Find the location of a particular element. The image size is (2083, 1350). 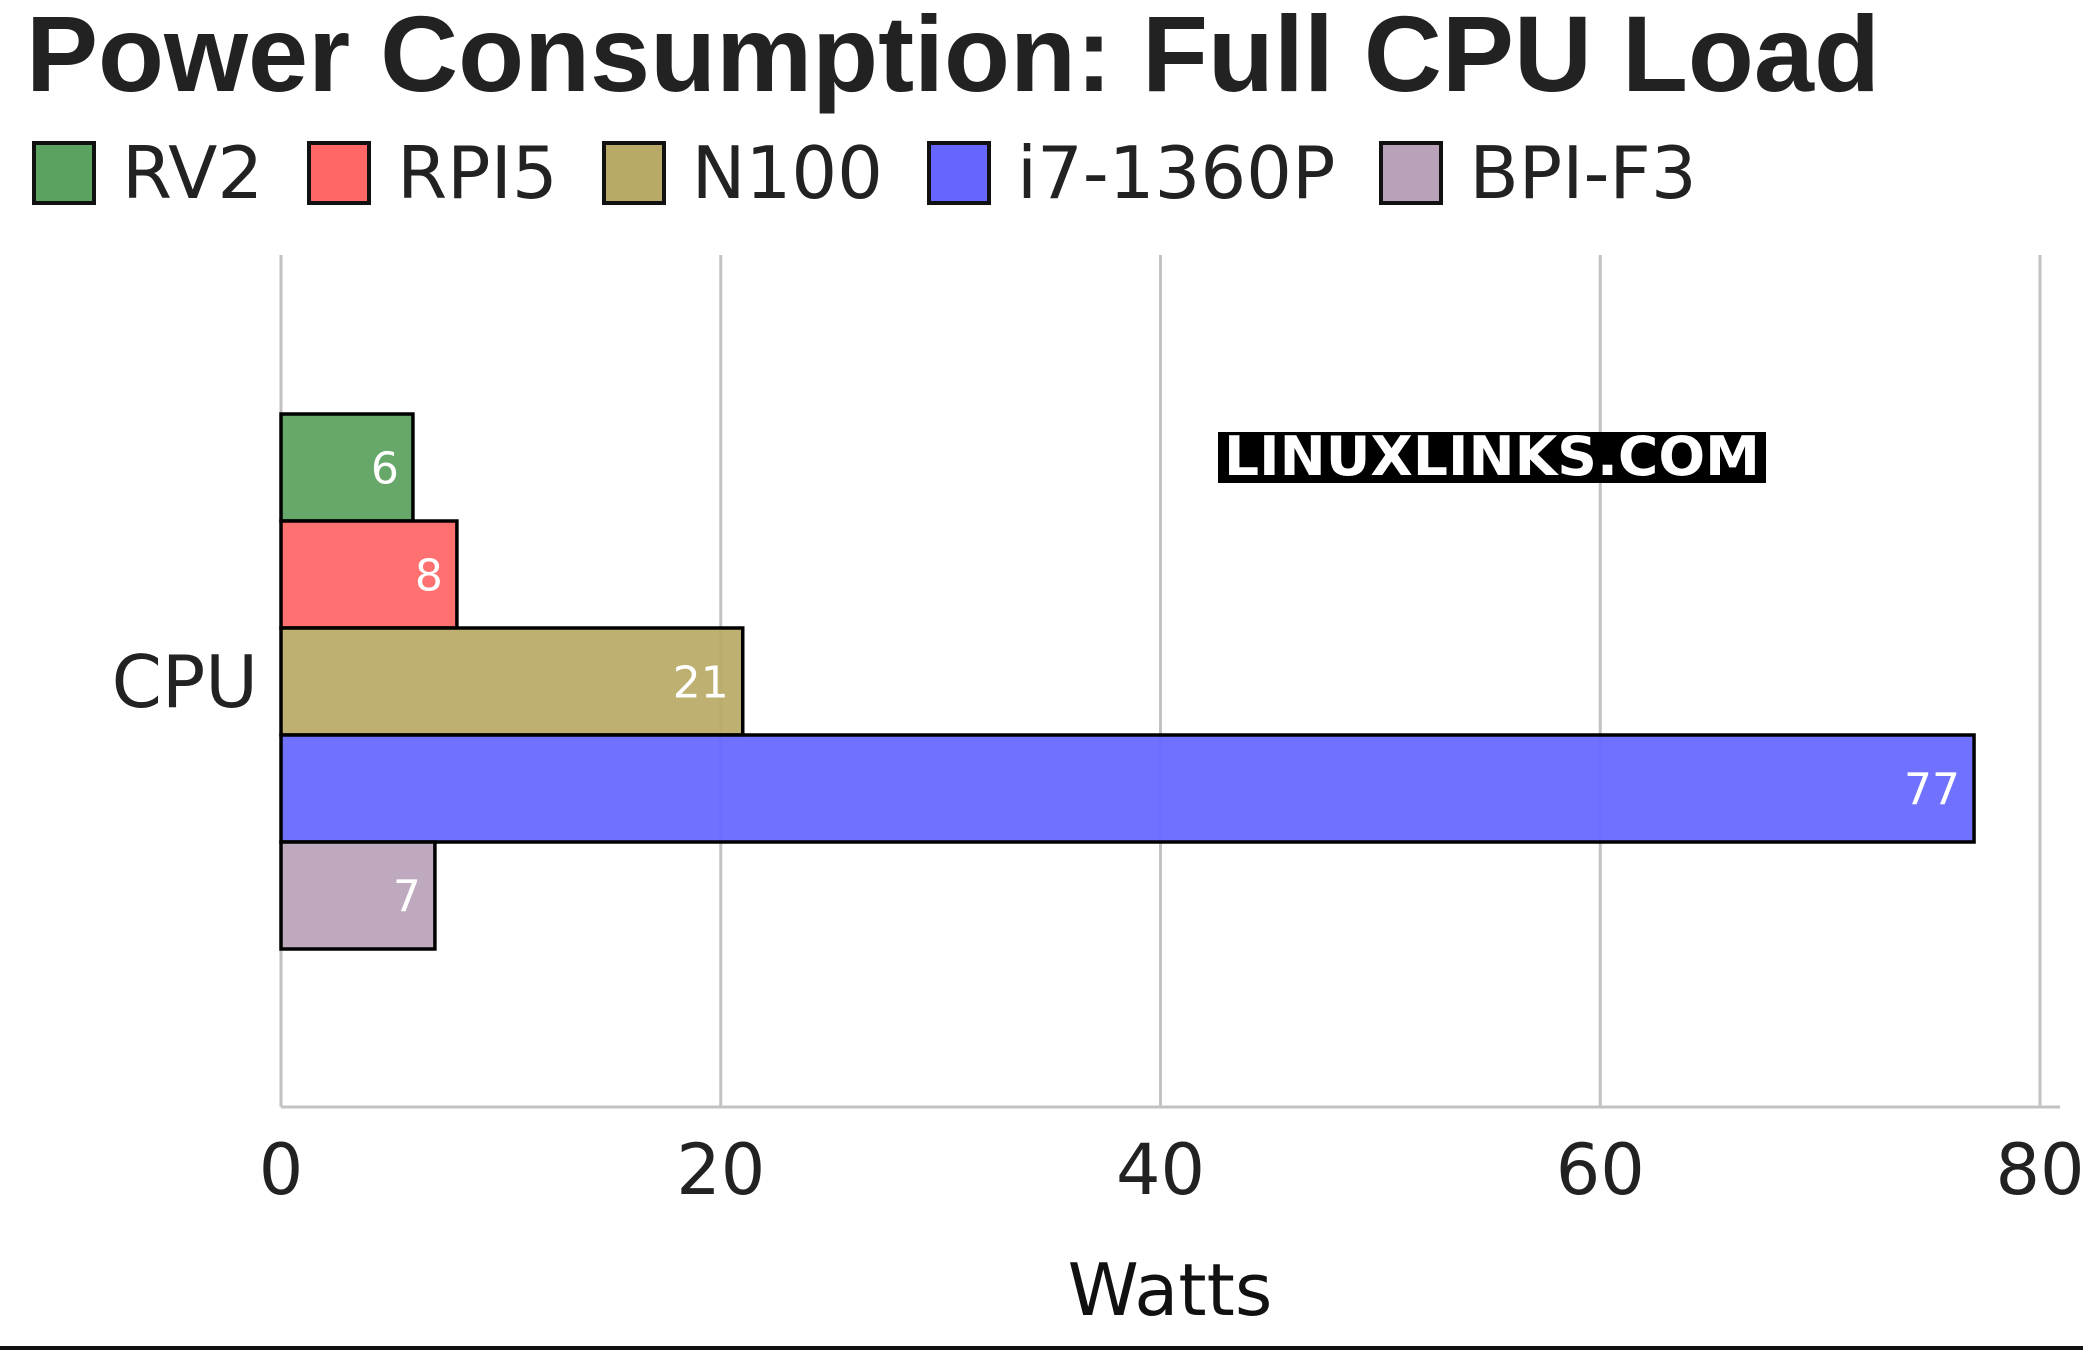

bar-bpi-f3 is located at coordinates (358, 895).